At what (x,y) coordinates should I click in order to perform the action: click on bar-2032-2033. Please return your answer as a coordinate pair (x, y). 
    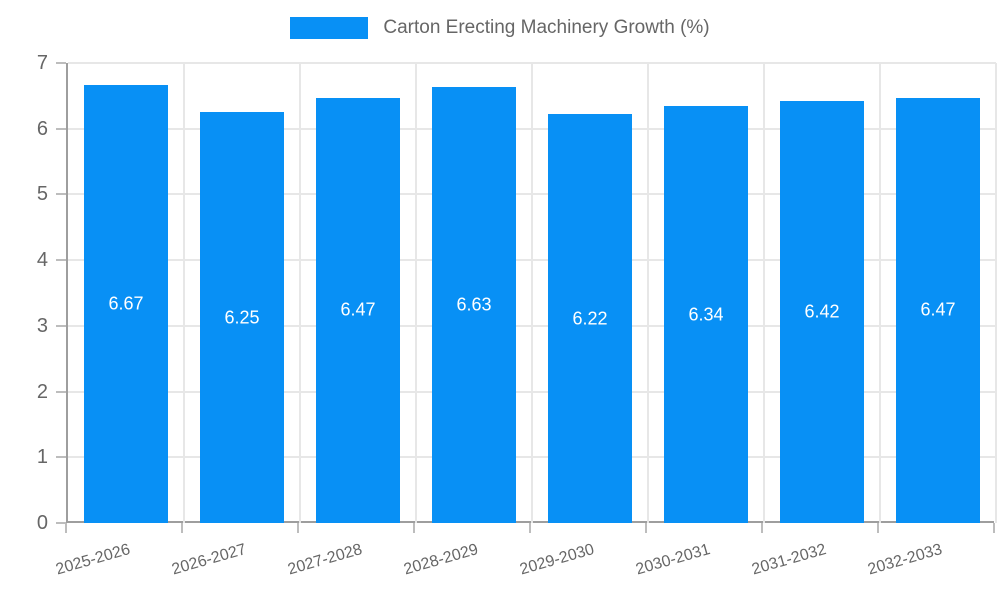
    Looking at the image, I should click on (938, 310).